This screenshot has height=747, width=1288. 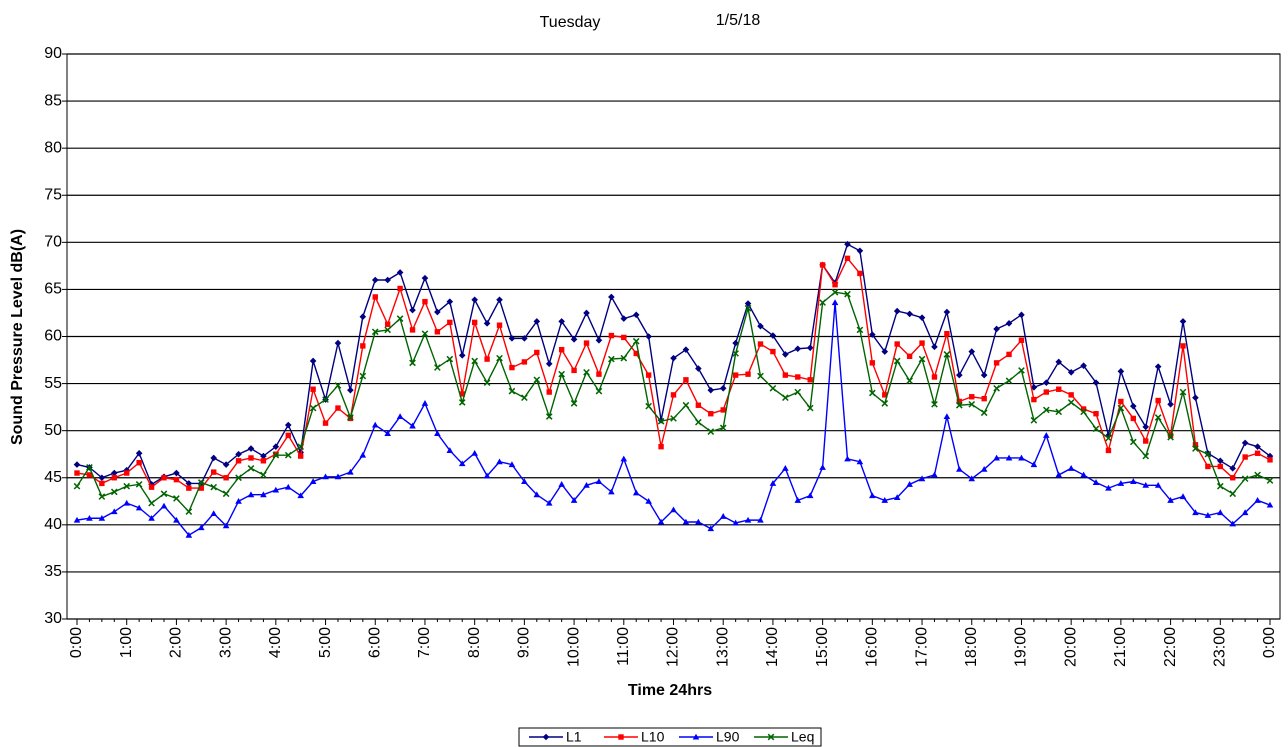 What do you see at coordinates (653, 737) in the screenshot?
I see `legend-label: L10` at bounding box center [653, 737].